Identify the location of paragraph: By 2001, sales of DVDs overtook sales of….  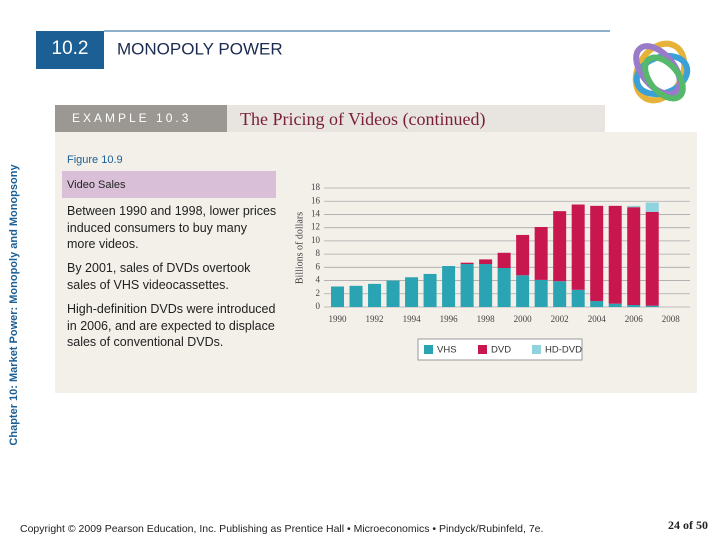
(159, 276).